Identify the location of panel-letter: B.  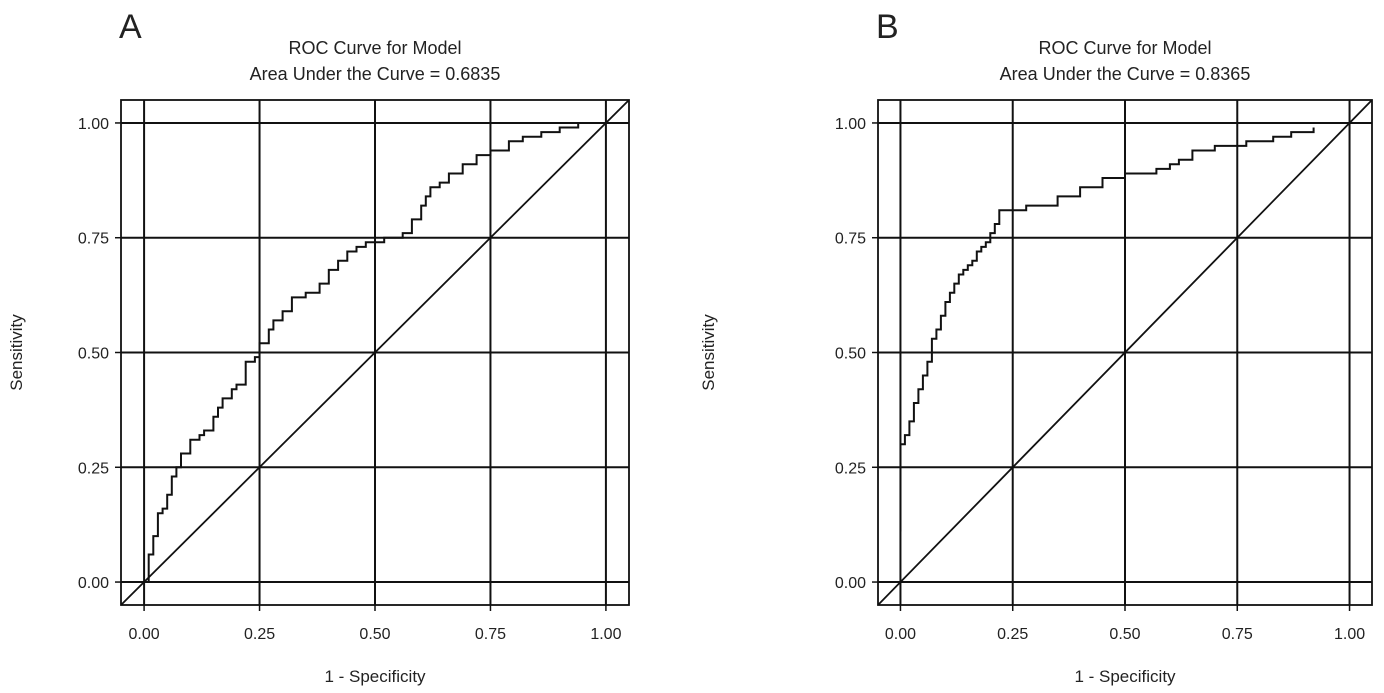
(887, 27).